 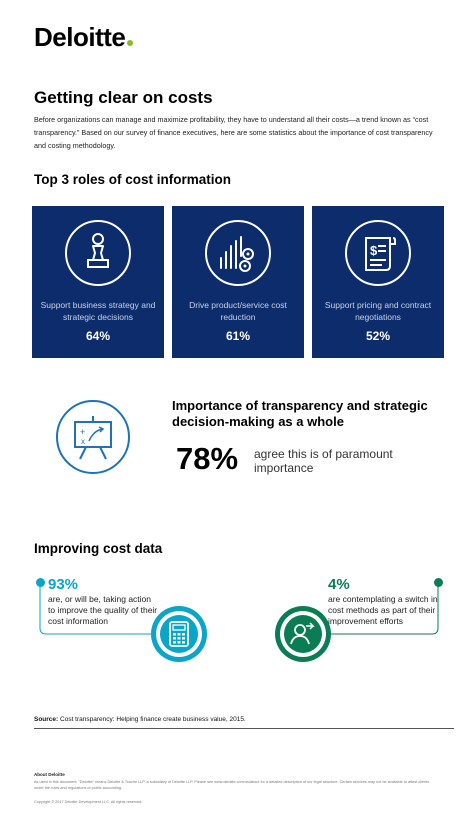 I want to click on transparency-text: agree this is of paramount importance, so click(x=323, y=461).